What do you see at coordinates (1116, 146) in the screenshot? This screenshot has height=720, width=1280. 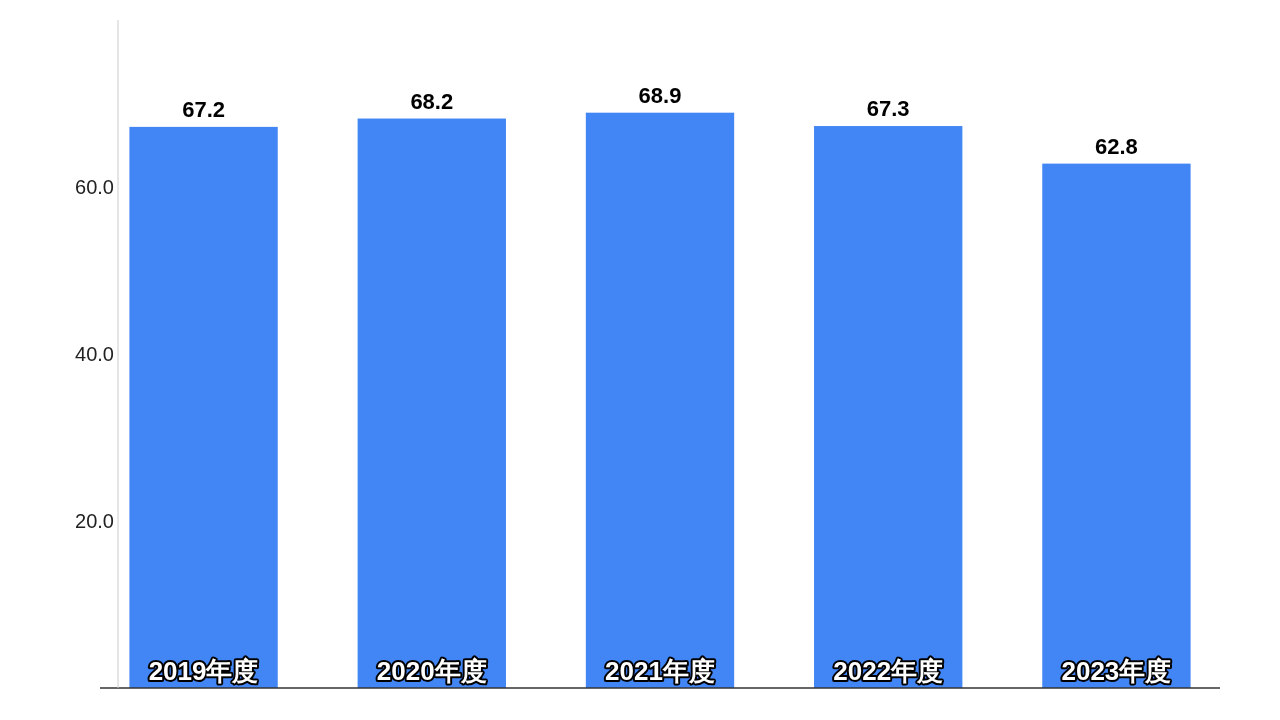 I see `data-label: 62.8` at bounding box center [1116, 146].